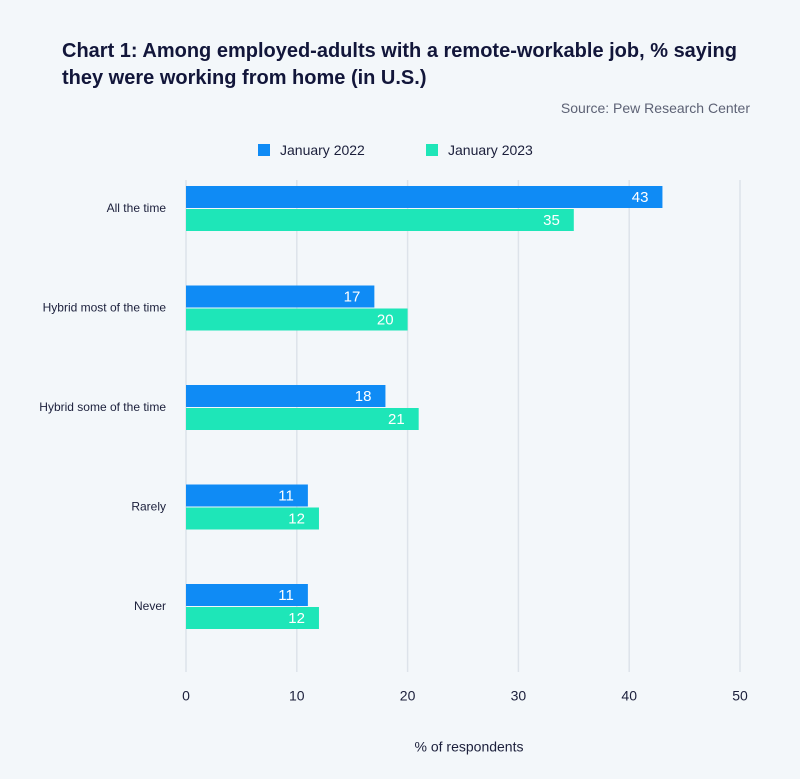 This screenshot has height=779, width=800. What do you see at coordinates (519, 696) in the screenshot?
I see `x-tick-label-30: 30` at bounding box center [519, 696].